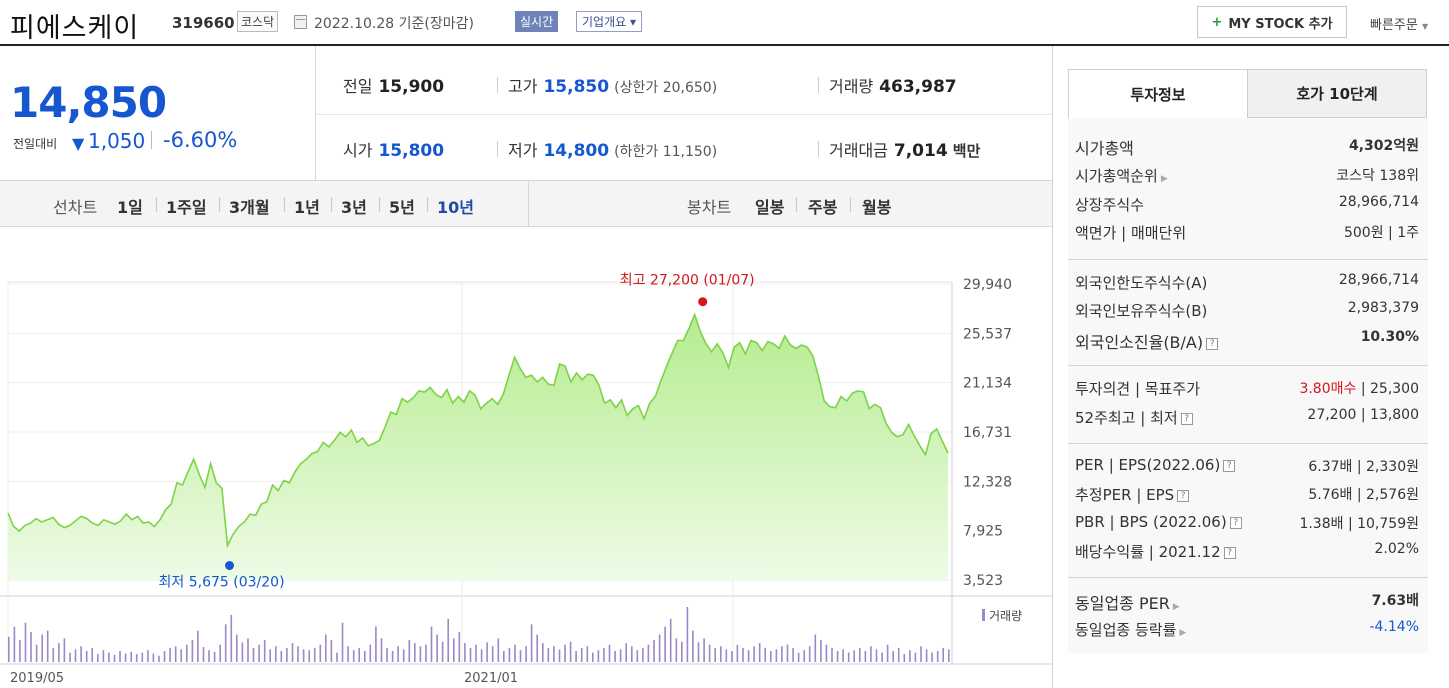  What do you see at coordinates (1399, 23) in the screenshot?
I see `quick-order-button: 빠른주문 ▼` at bounding box center [1399, 23].